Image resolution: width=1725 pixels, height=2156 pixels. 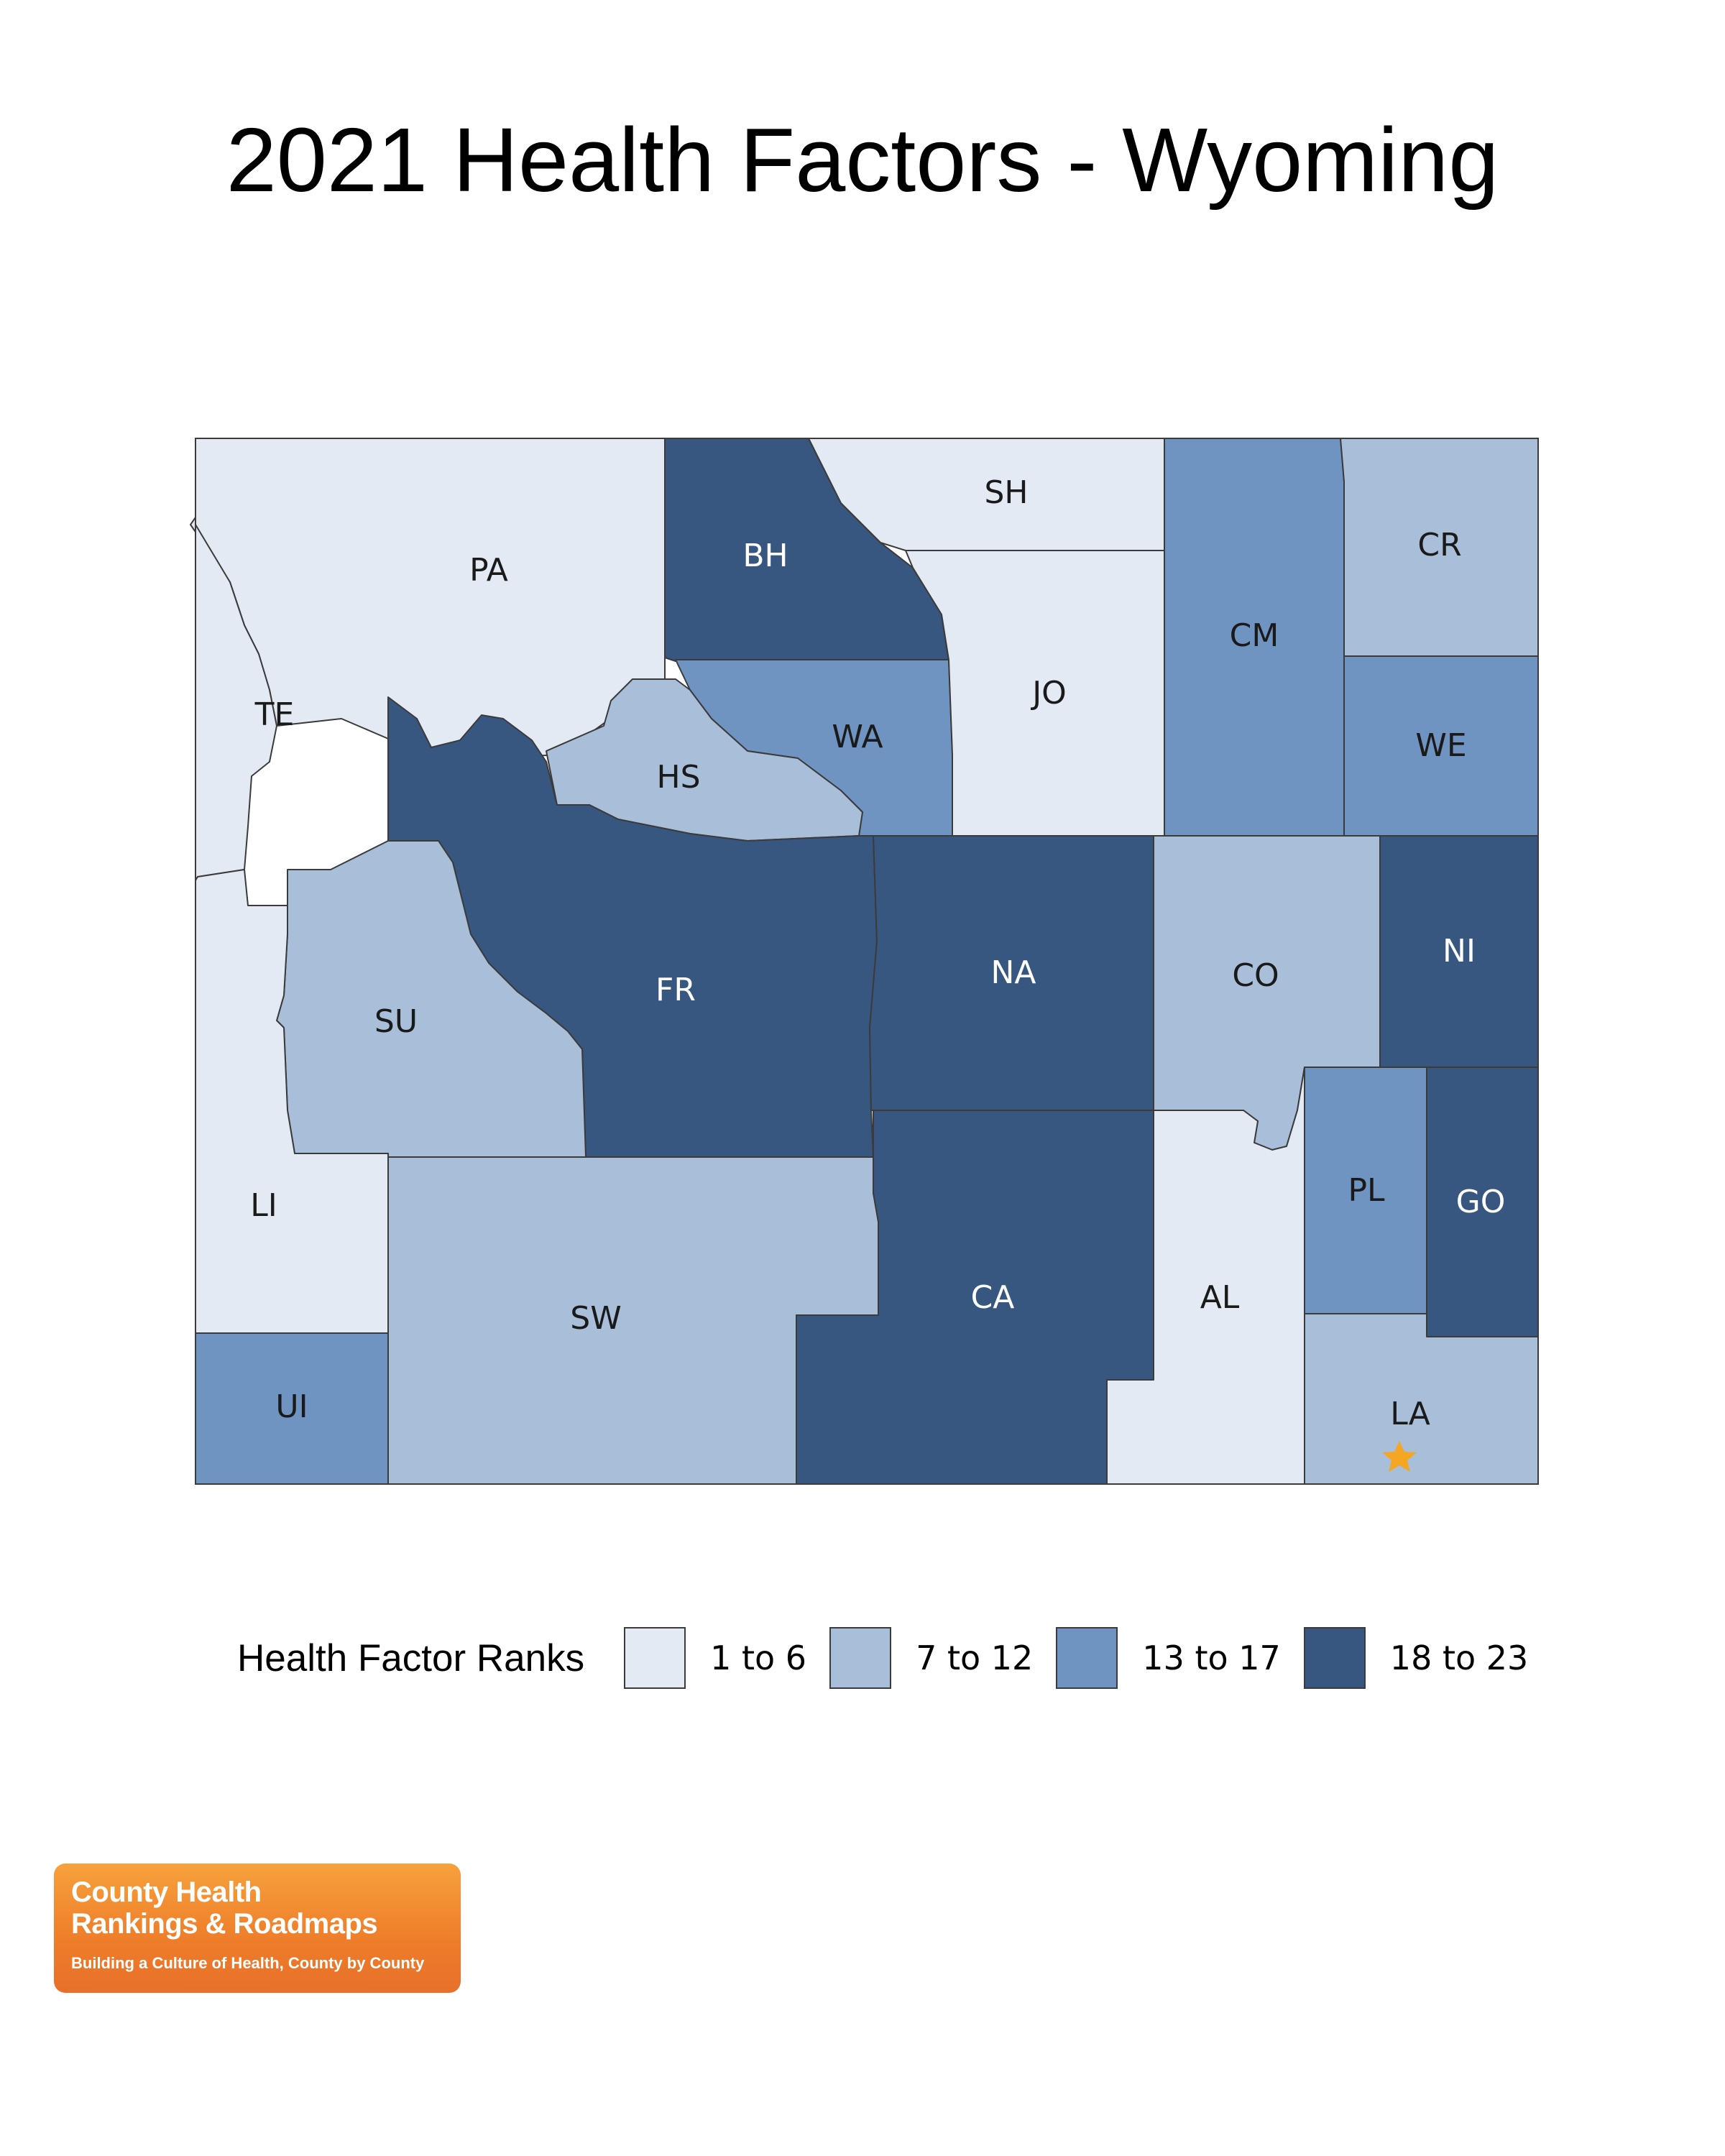 What do you see at coordinates (291, 1406) in the screenshot?
I see `county-label-ui: UI` at bounding box center [291, 1406].